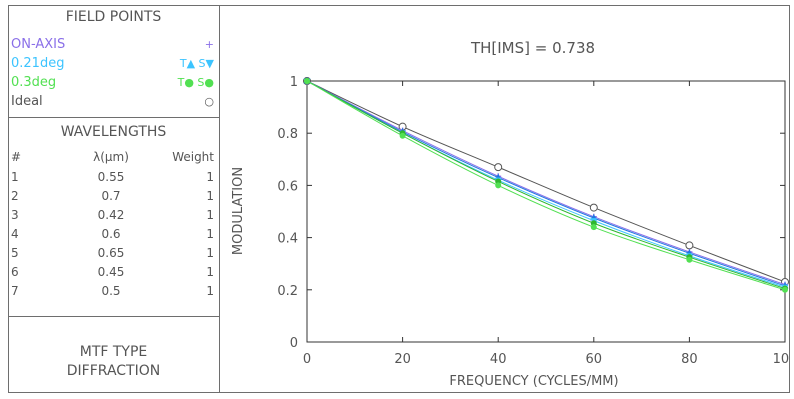 The height and width of the screenshot is (399, 794). What do you see at coordinates (38, 44) in the screenshot?
I see `field-point-label: ON-AXIS` at bounding box center [38, 44].